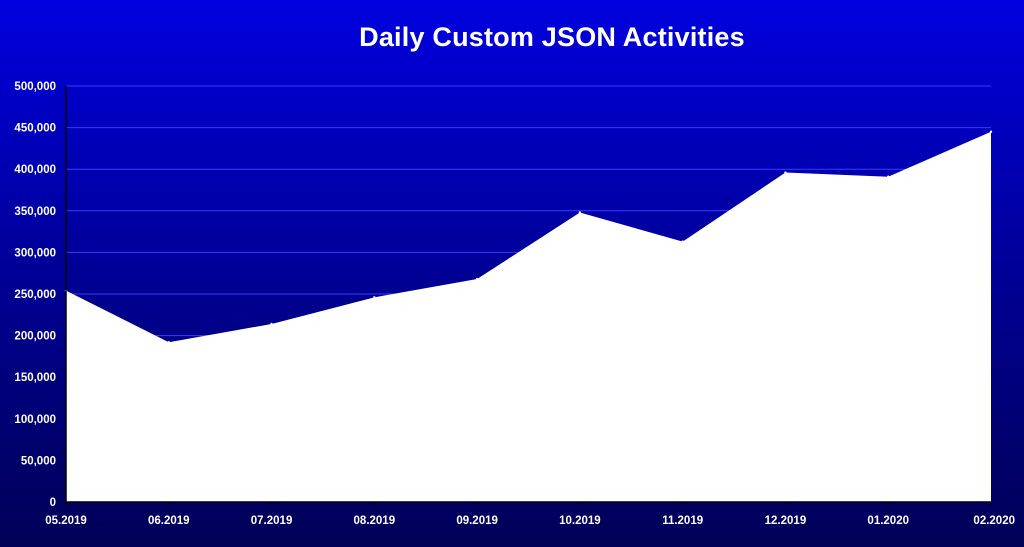 This screenshot has height=547, width=1024. Describe the element at coordinates (35, 170) in the screenshot. I see `y-tick-label: 400,000` at that location.